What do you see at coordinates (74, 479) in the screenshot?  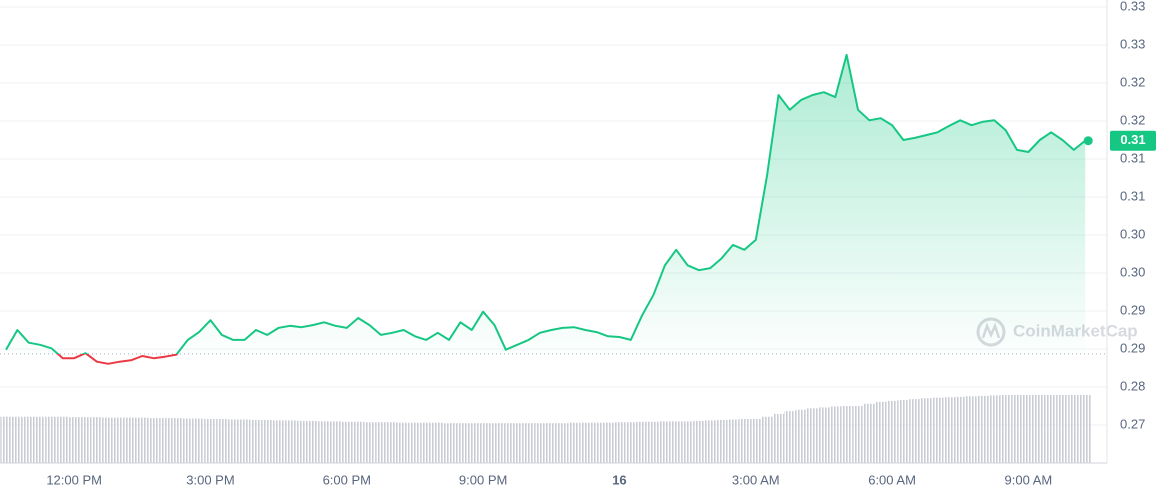 I see `x-tick-label: 12:00 PM` at bounding box center [74, 479].